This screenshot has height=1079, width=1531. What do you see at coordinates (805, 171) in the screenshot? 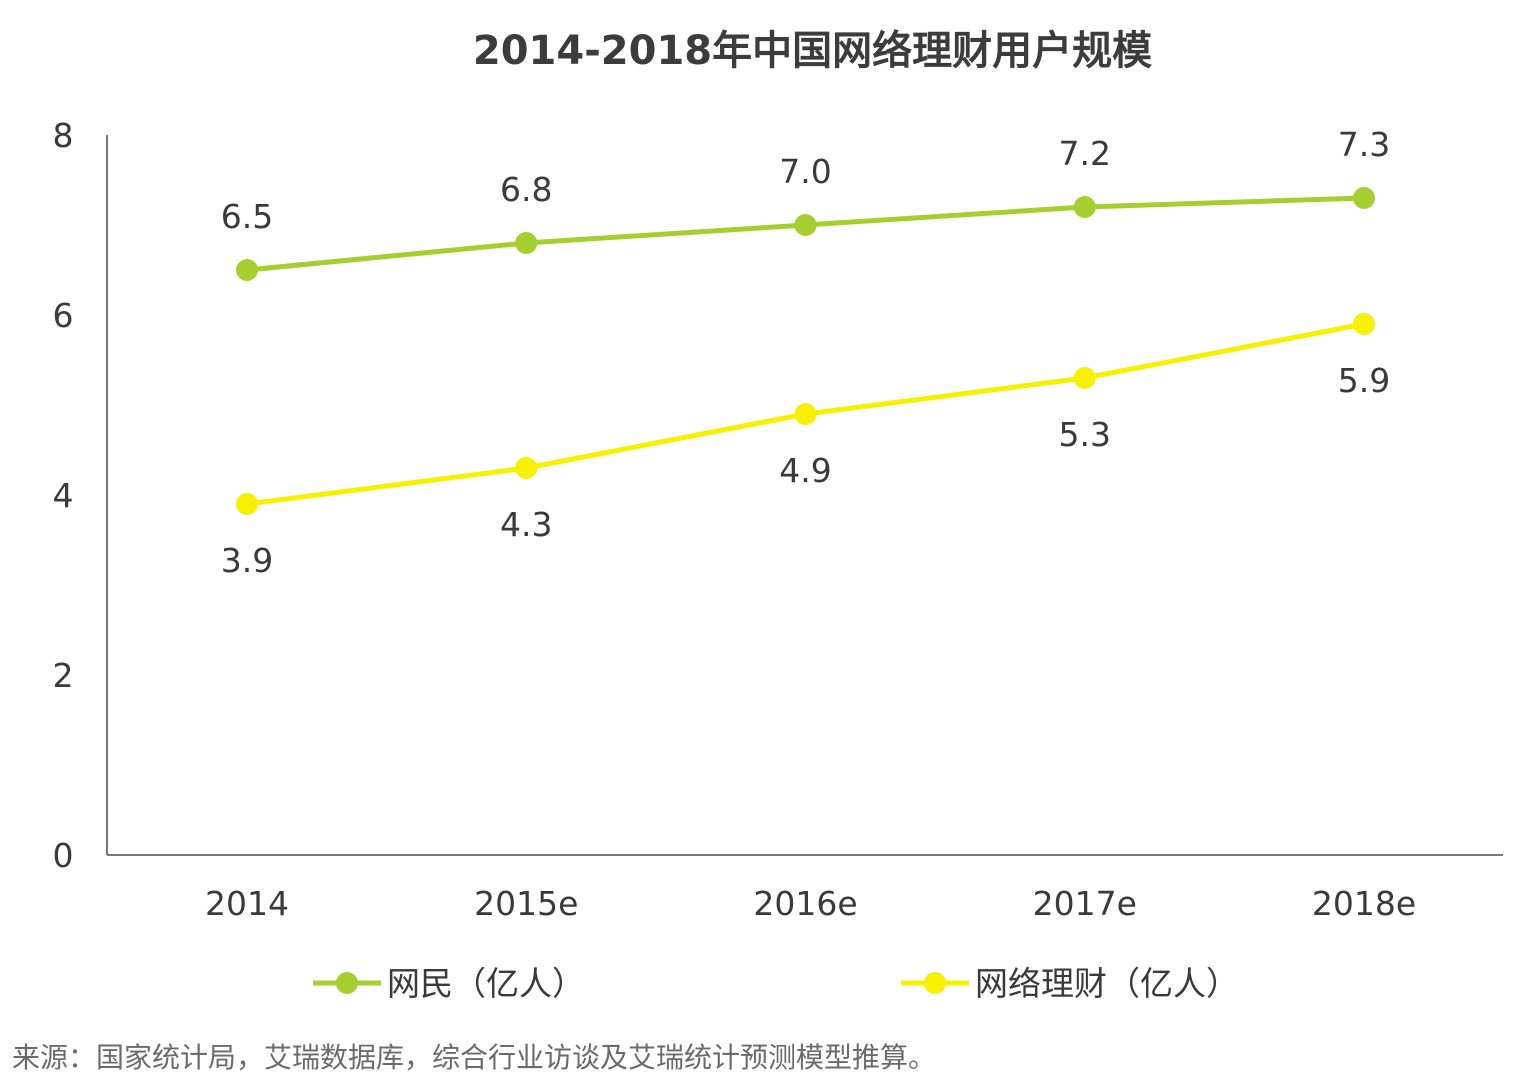
I see `data-label: 7.0` at bounding box center [805, 171].